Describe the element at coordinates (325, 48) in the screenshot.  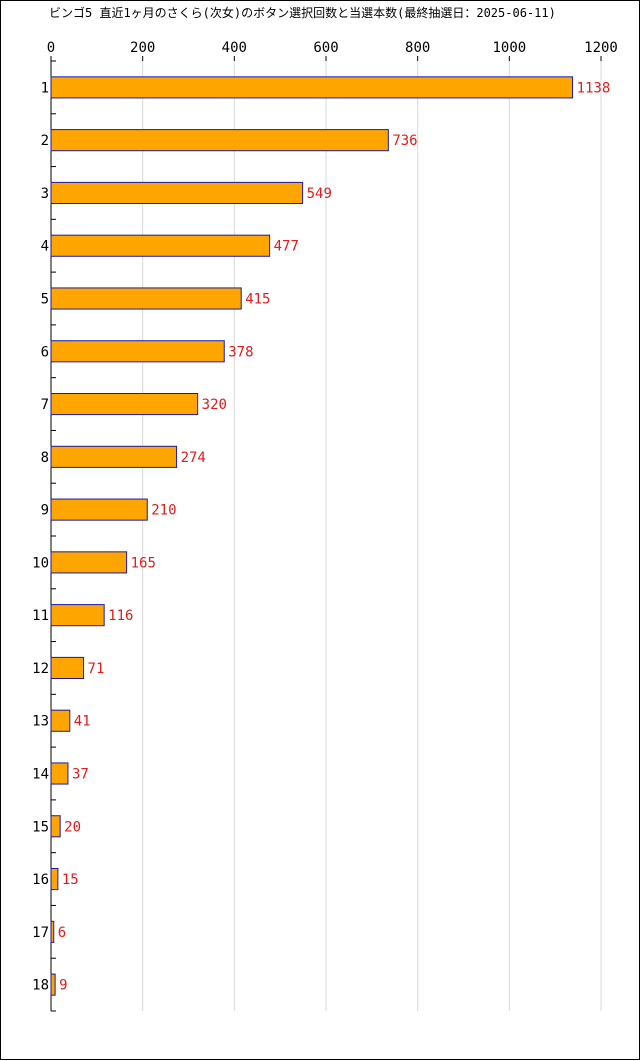
I see `x-tick-label-600: 600` at that location.